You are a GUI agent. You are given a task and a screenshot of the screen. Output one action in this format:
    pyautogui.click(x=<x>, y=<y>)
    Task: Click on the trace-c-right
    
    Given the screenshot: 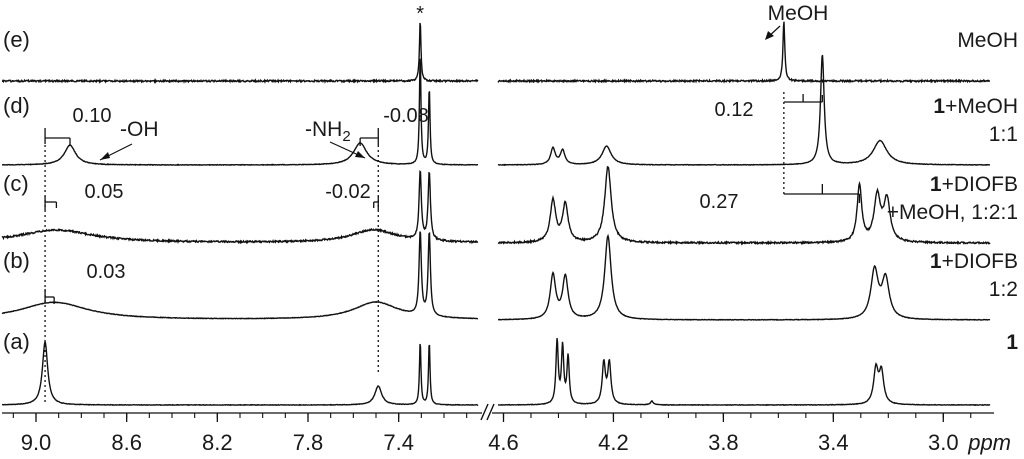 What is the action you would take?
    pyautogui.click(x=744, y=205)
    